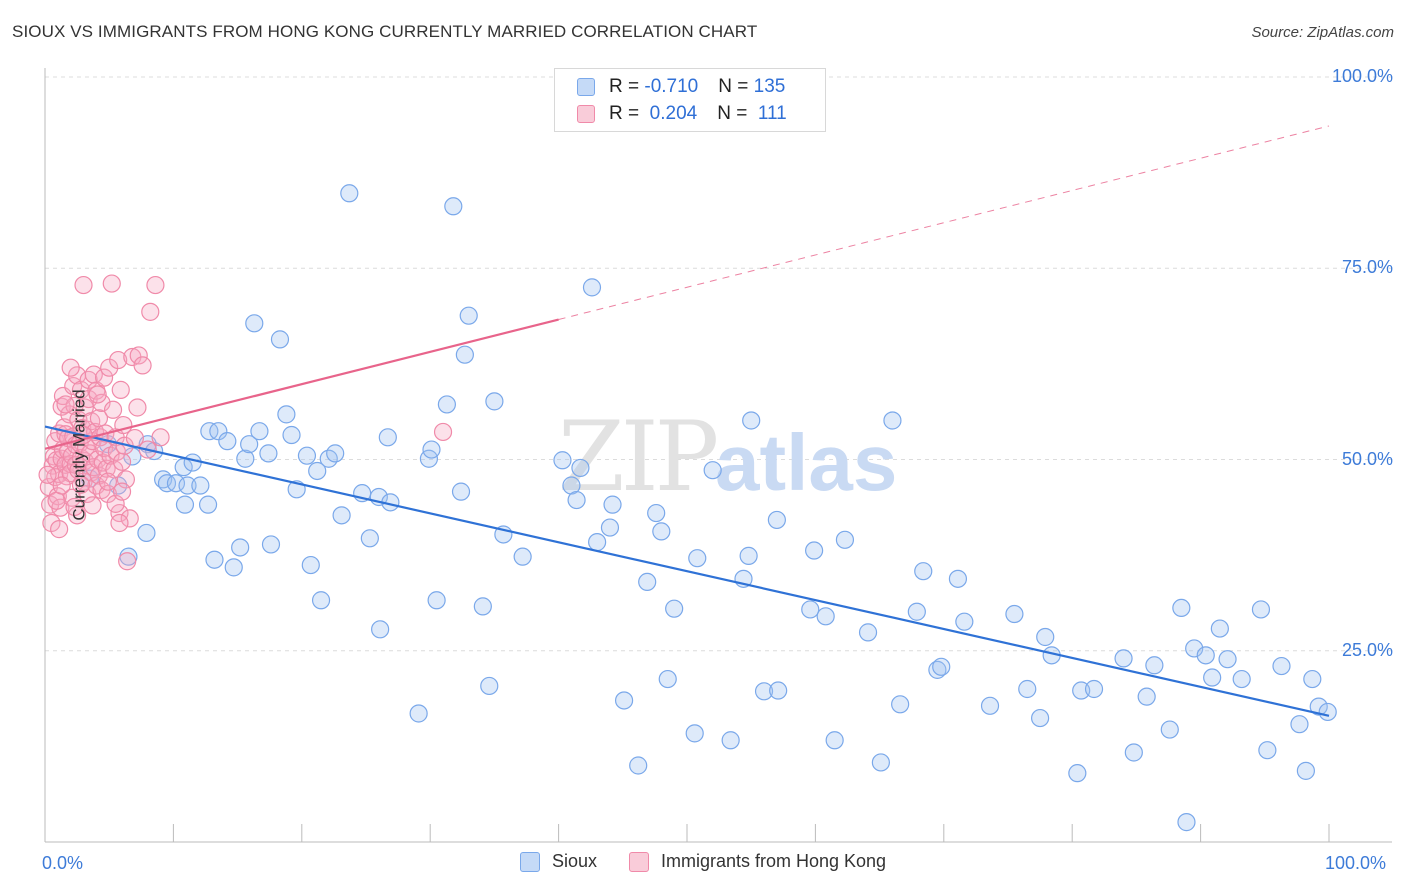  I want to click on legend-swatch-hongkong, so click(638, 861).